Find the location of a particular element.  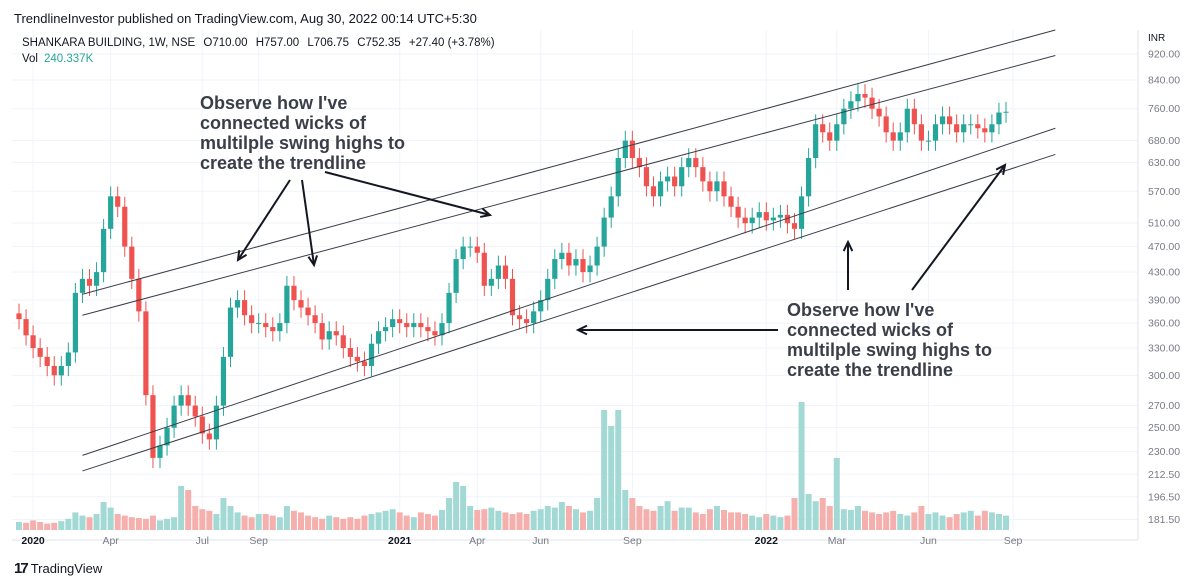

change-value: +27.40 (+3.78%) is located at coordinates (451, 43).